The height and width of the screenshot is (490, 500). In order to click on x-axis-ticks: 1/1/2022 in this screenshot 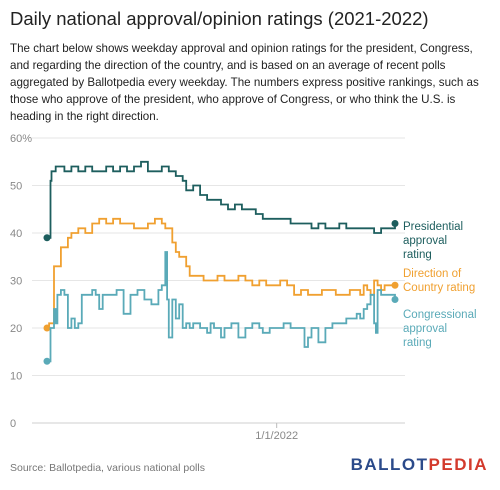, I will do `click(276, 432)`.